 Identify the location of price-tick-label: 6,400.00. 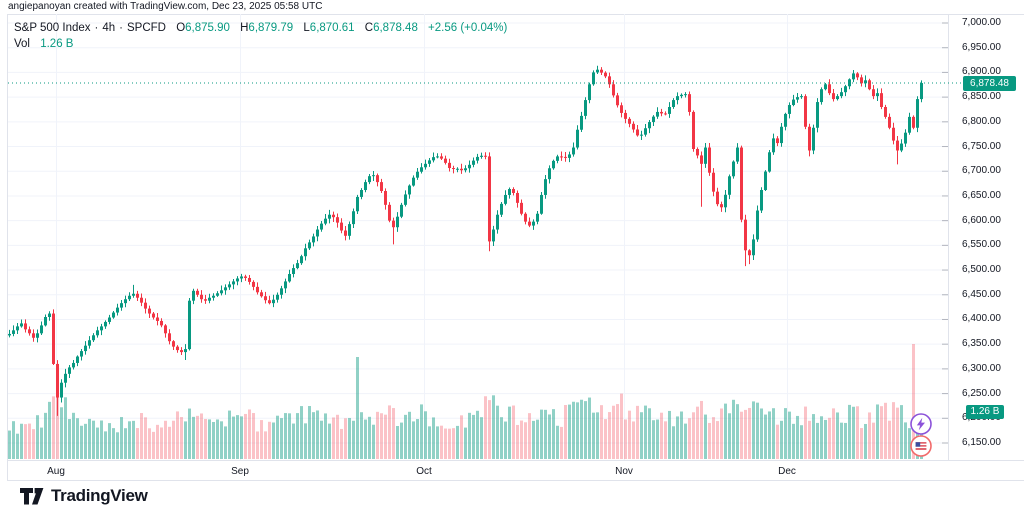
(981, 319).